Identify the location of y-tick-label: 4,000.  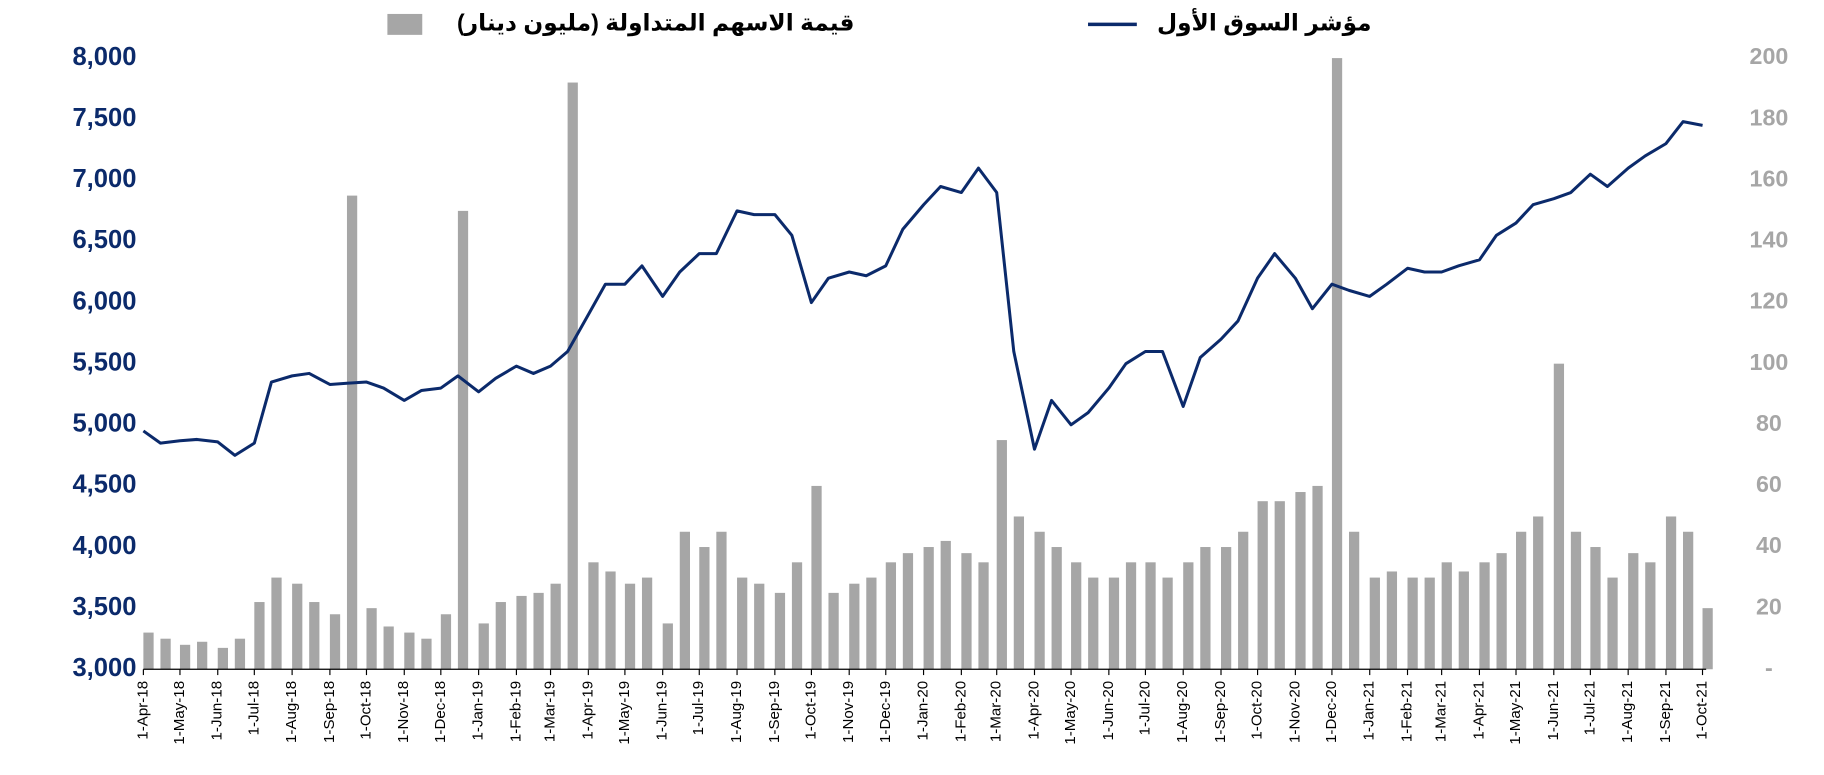
(104, 546).